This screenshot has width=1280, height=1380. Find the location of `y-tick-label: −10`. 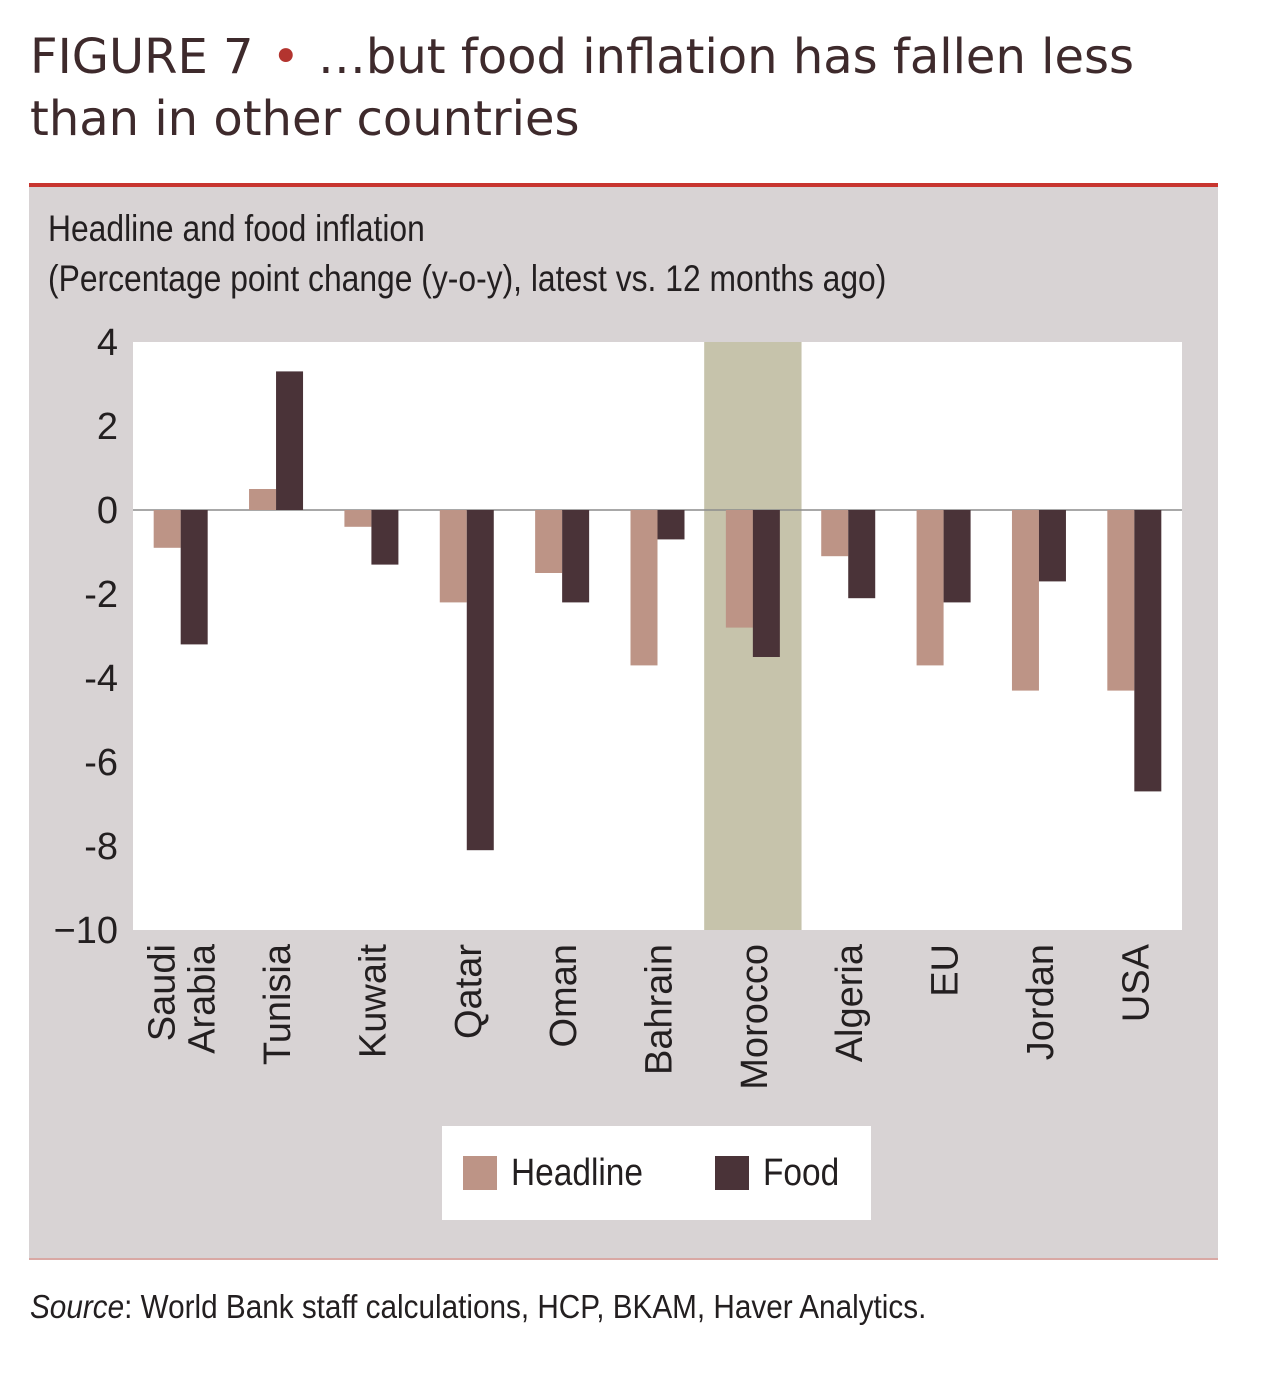

y-tick-label: −10 is located at coordinates (86, 931).